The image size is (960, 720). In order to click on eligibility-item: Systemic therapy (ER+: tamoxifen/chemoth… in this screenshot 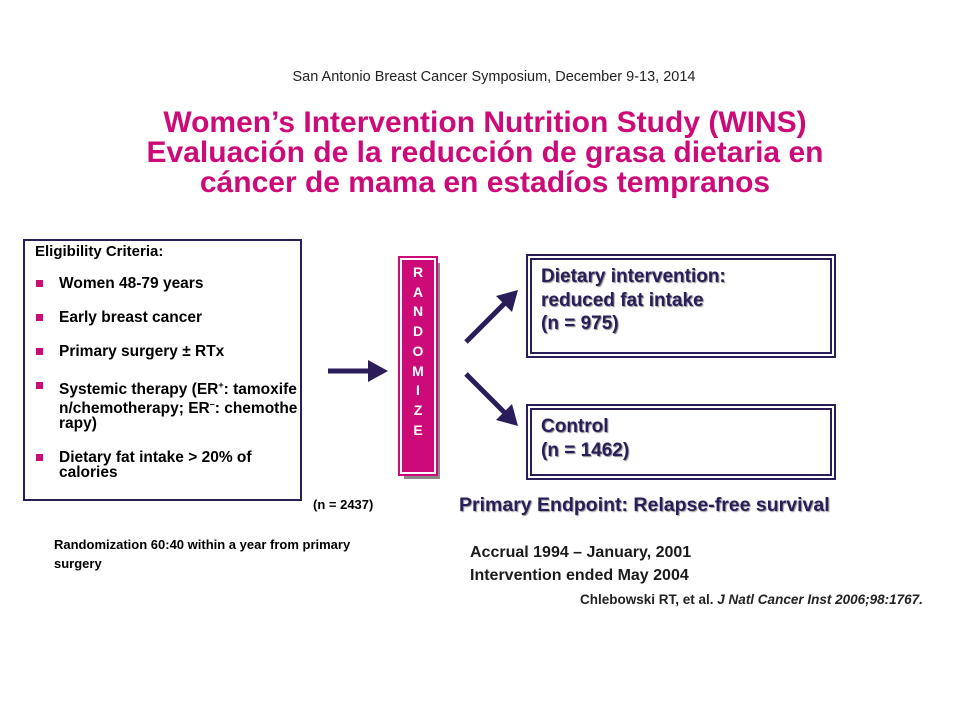, I will do `click(169, 405)`.